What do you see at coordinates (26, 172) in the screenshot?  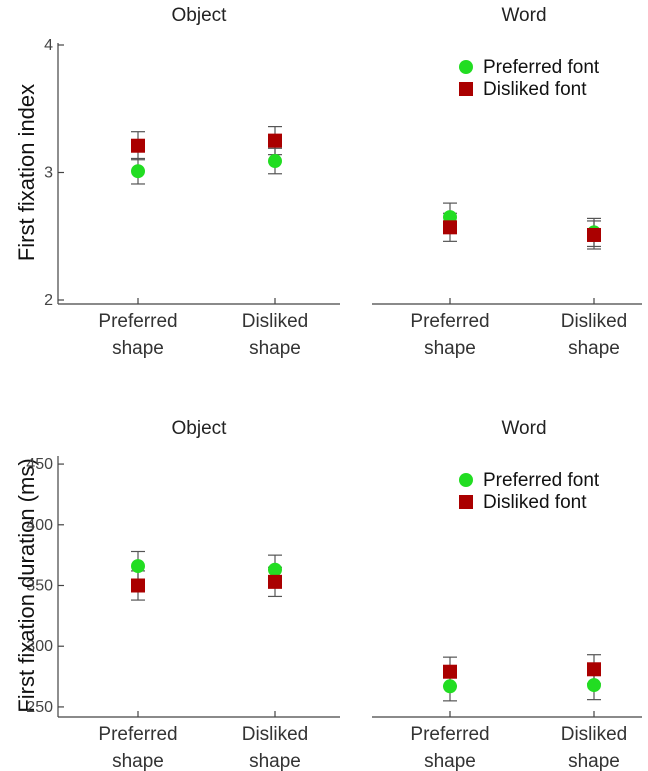 I see `y-axis-label: First fixation index` at bounding box center [26, 172].